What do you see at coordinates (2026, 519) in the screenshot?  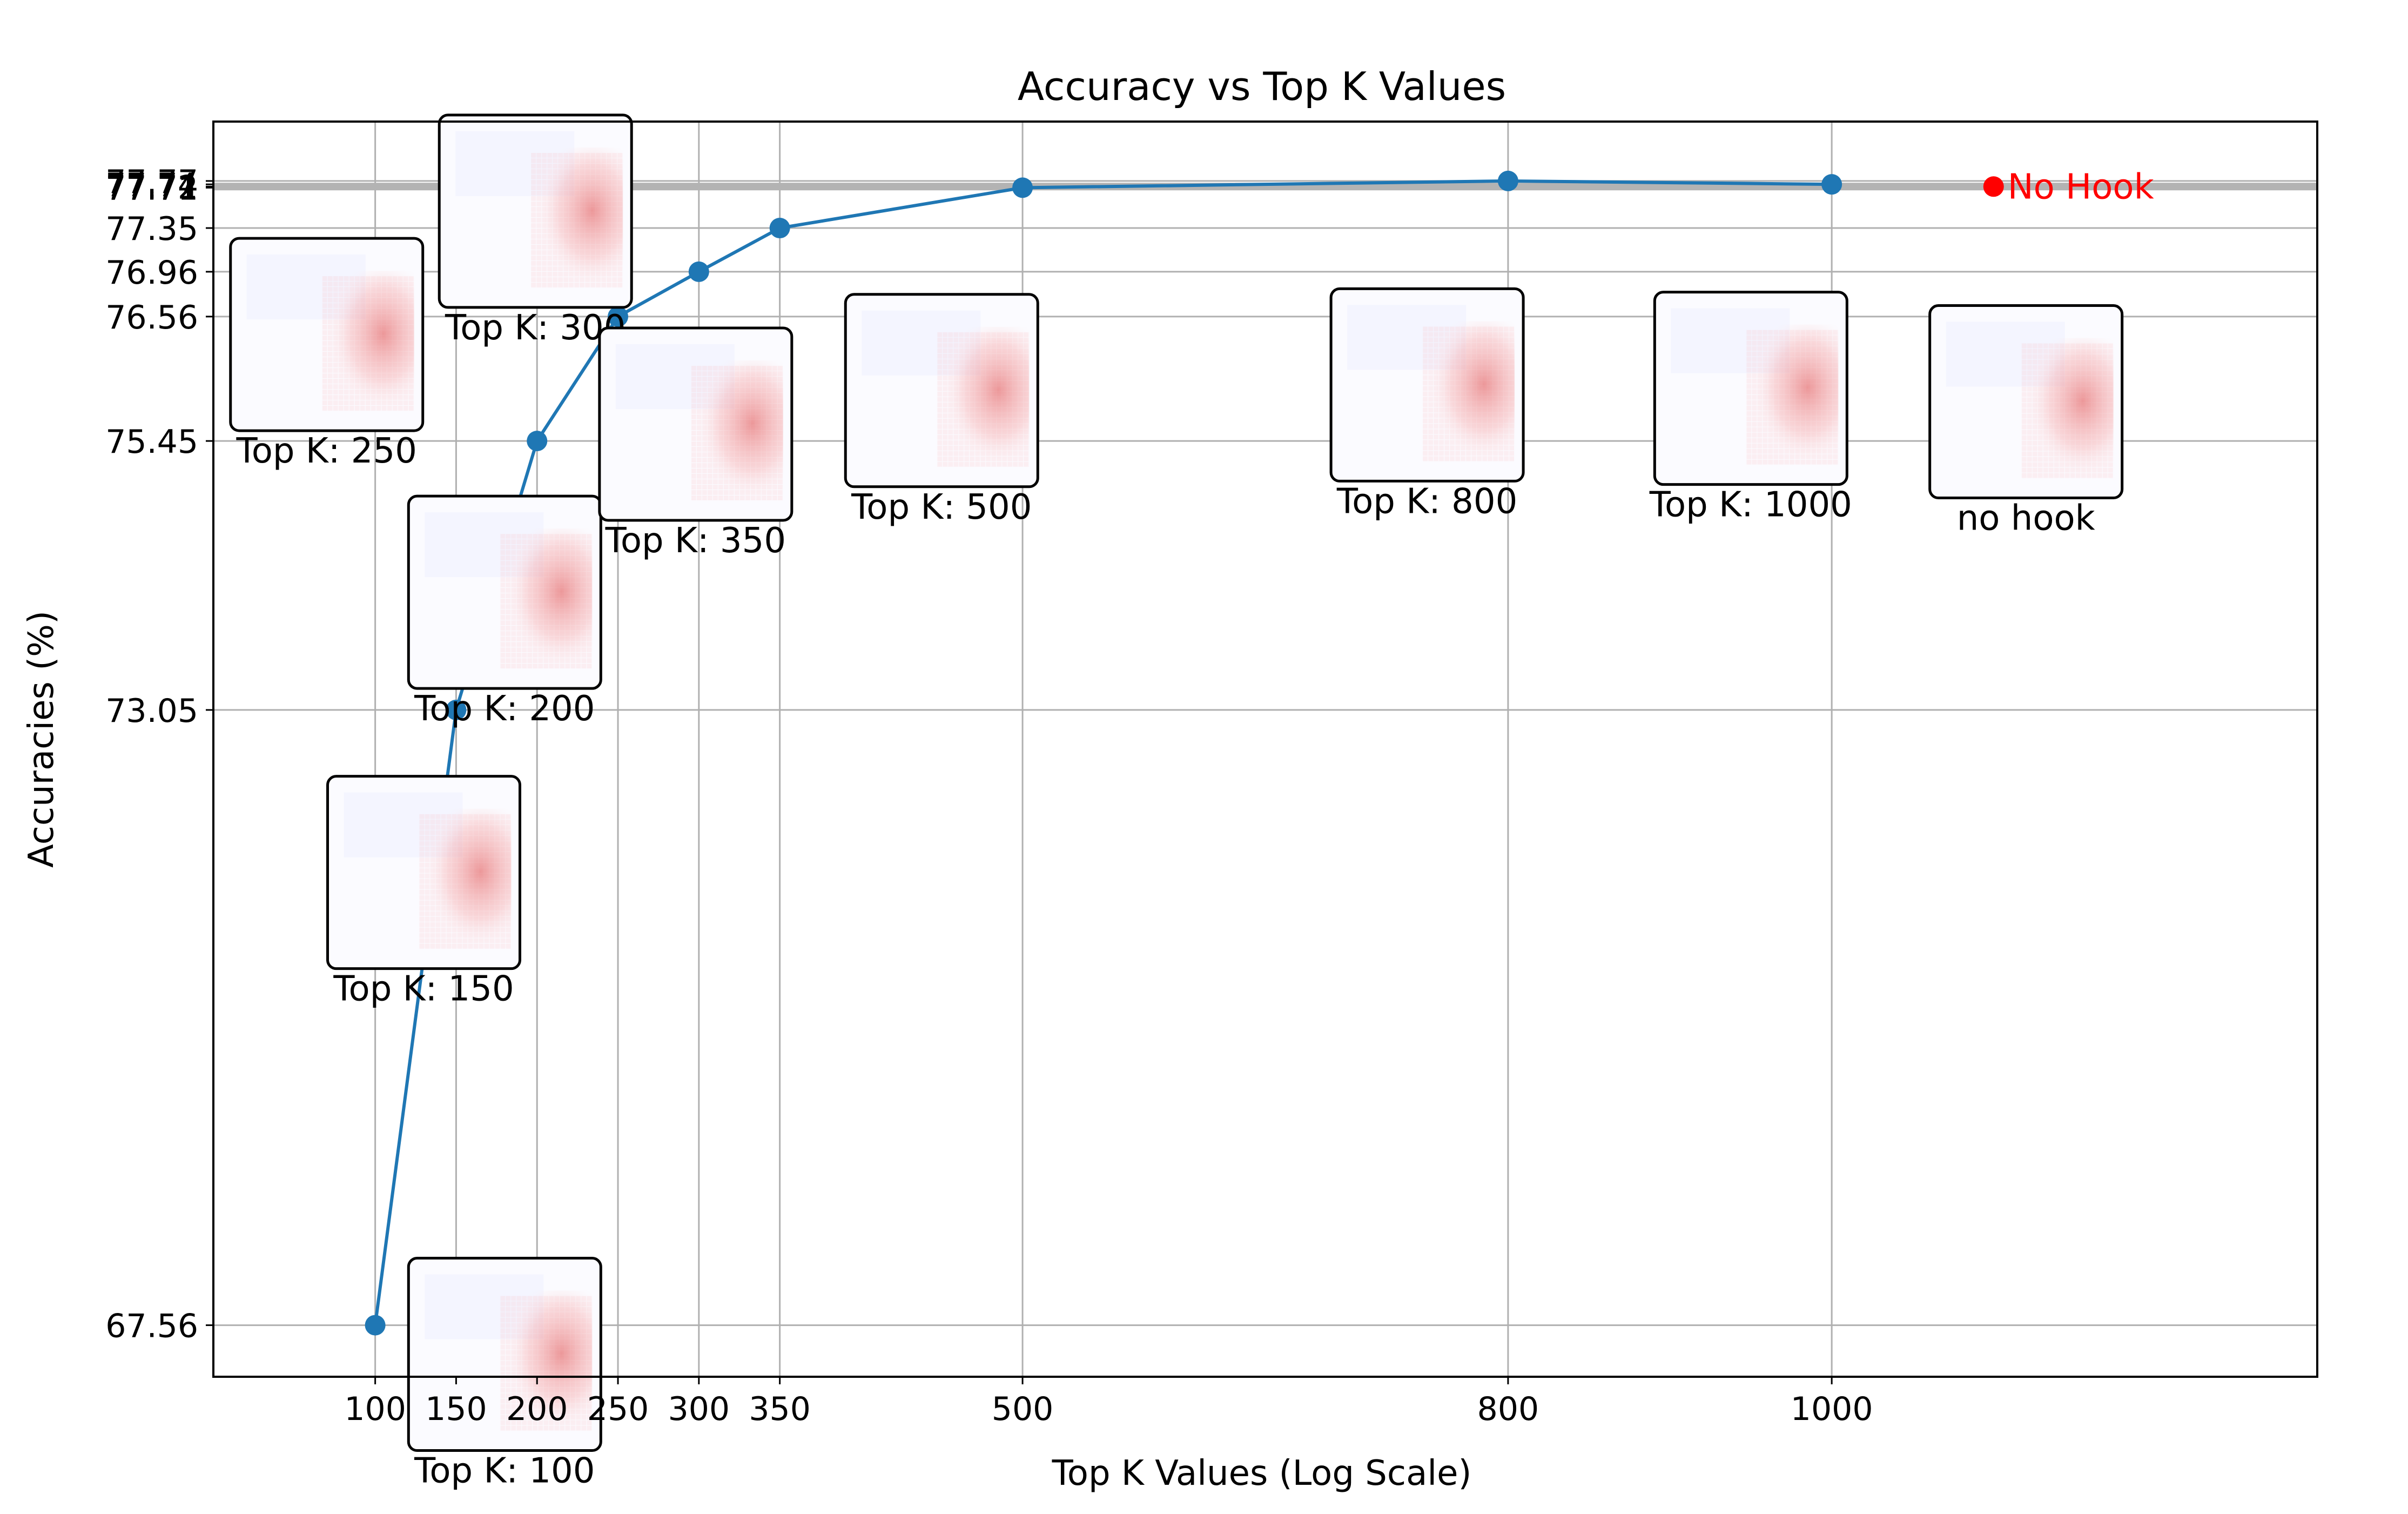 I see `thumbnail-label: no hook` at bounding box center [2026, 519].